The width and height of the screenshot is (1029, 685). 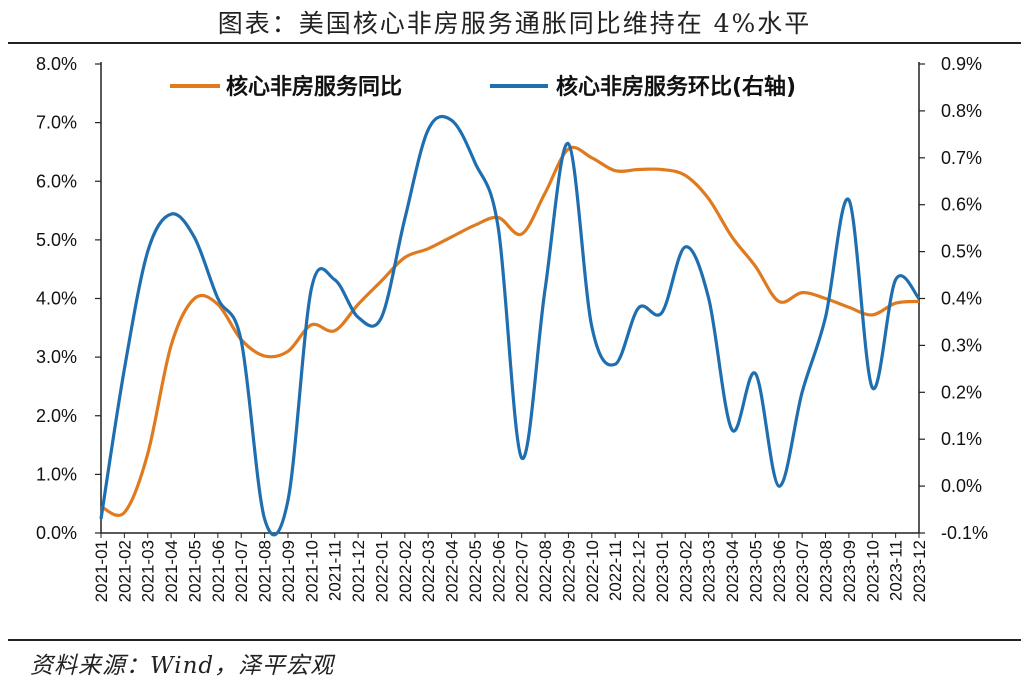 What do you see at coordinates (961, 64) in the screenshot?
I see `right-tick-label: 0.9%` at bounding box center [961, 64].